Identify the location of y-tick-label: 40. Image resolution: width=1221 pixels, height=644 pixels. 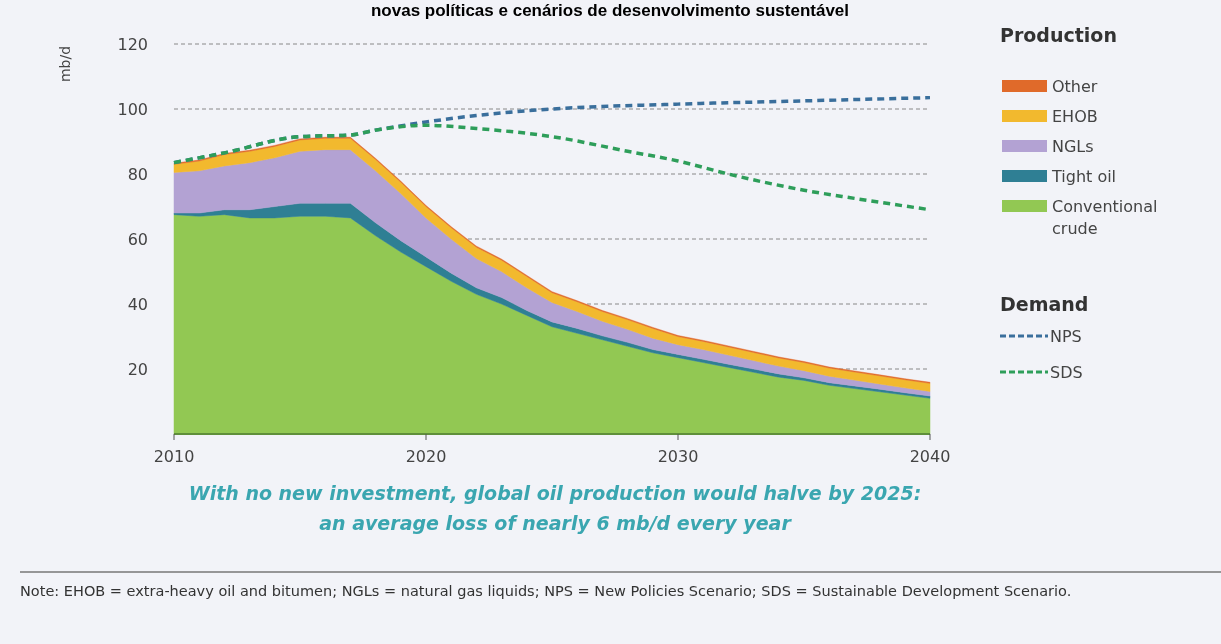
(137, 304).